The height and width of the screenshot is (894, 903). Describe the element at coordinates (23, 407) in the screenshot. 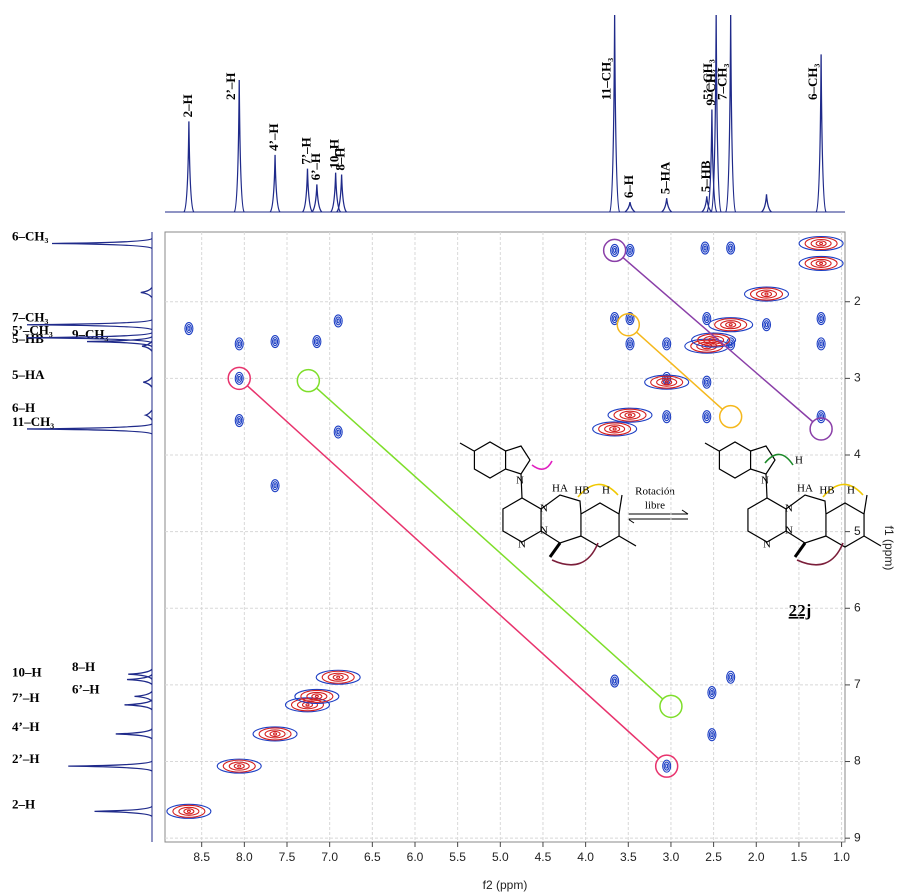

I see `projection-label: 6–H` at that location.